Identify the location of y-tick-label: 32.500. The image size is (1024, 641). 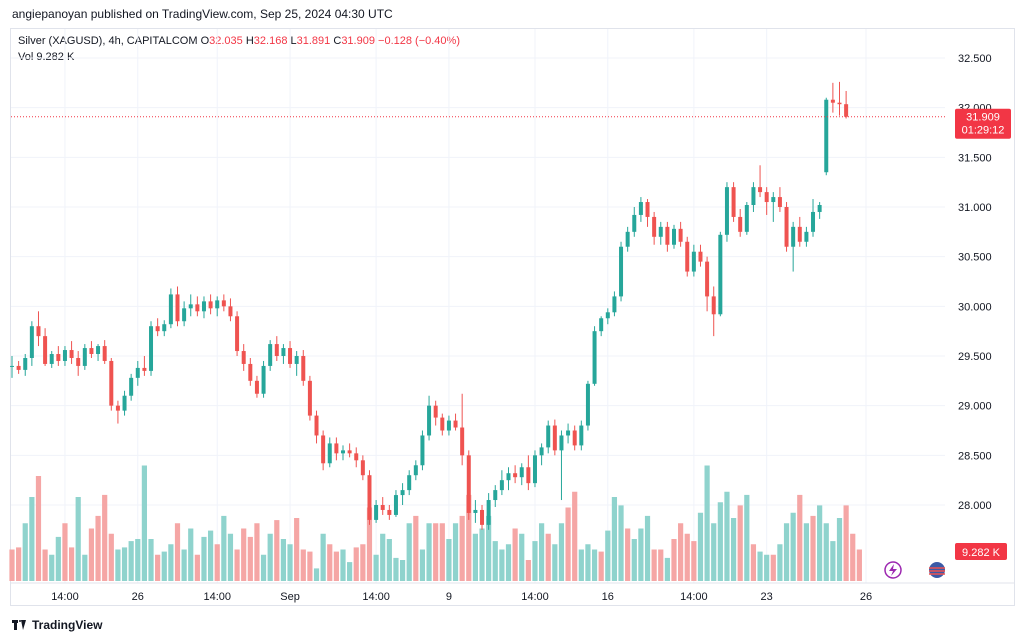
(975, 59).